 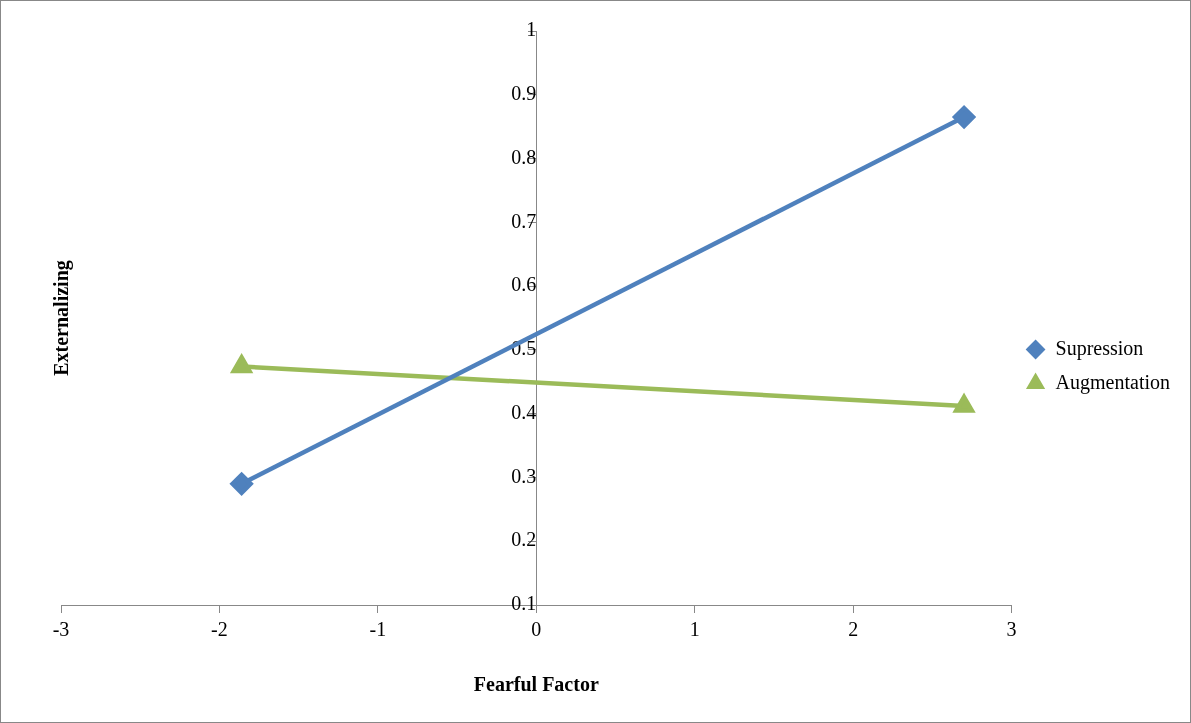 I want to click on y-tick-label: 0.4, so click(x=524, y=411).